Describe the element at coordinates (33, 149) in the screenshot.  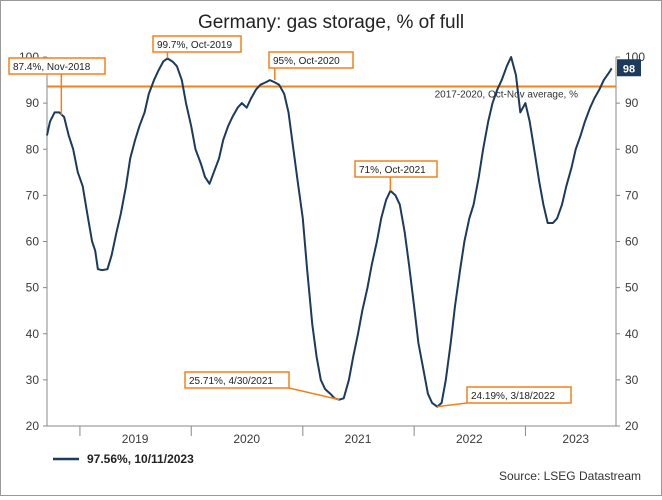
I see `y-tick-label-left: 80` at that location.